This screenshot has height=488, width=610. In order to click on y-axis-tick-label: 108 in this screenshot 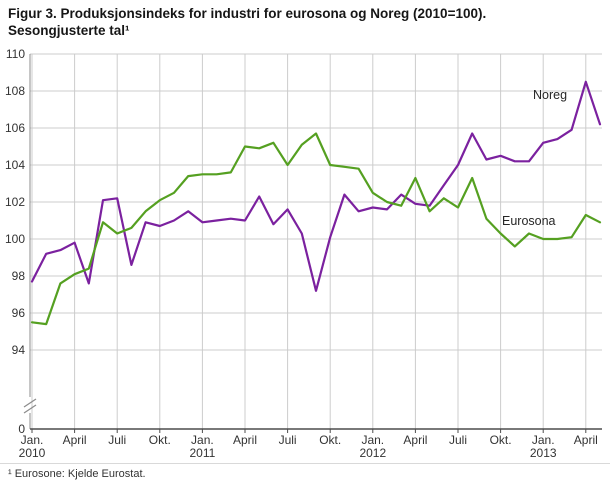, I will do `click(15, 91)`.